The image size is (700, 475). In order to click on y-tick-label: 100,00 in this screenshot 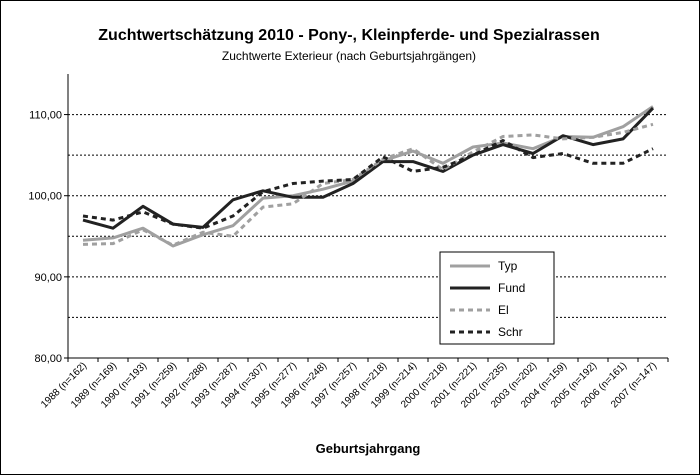, I will do `click(45, 197)`.